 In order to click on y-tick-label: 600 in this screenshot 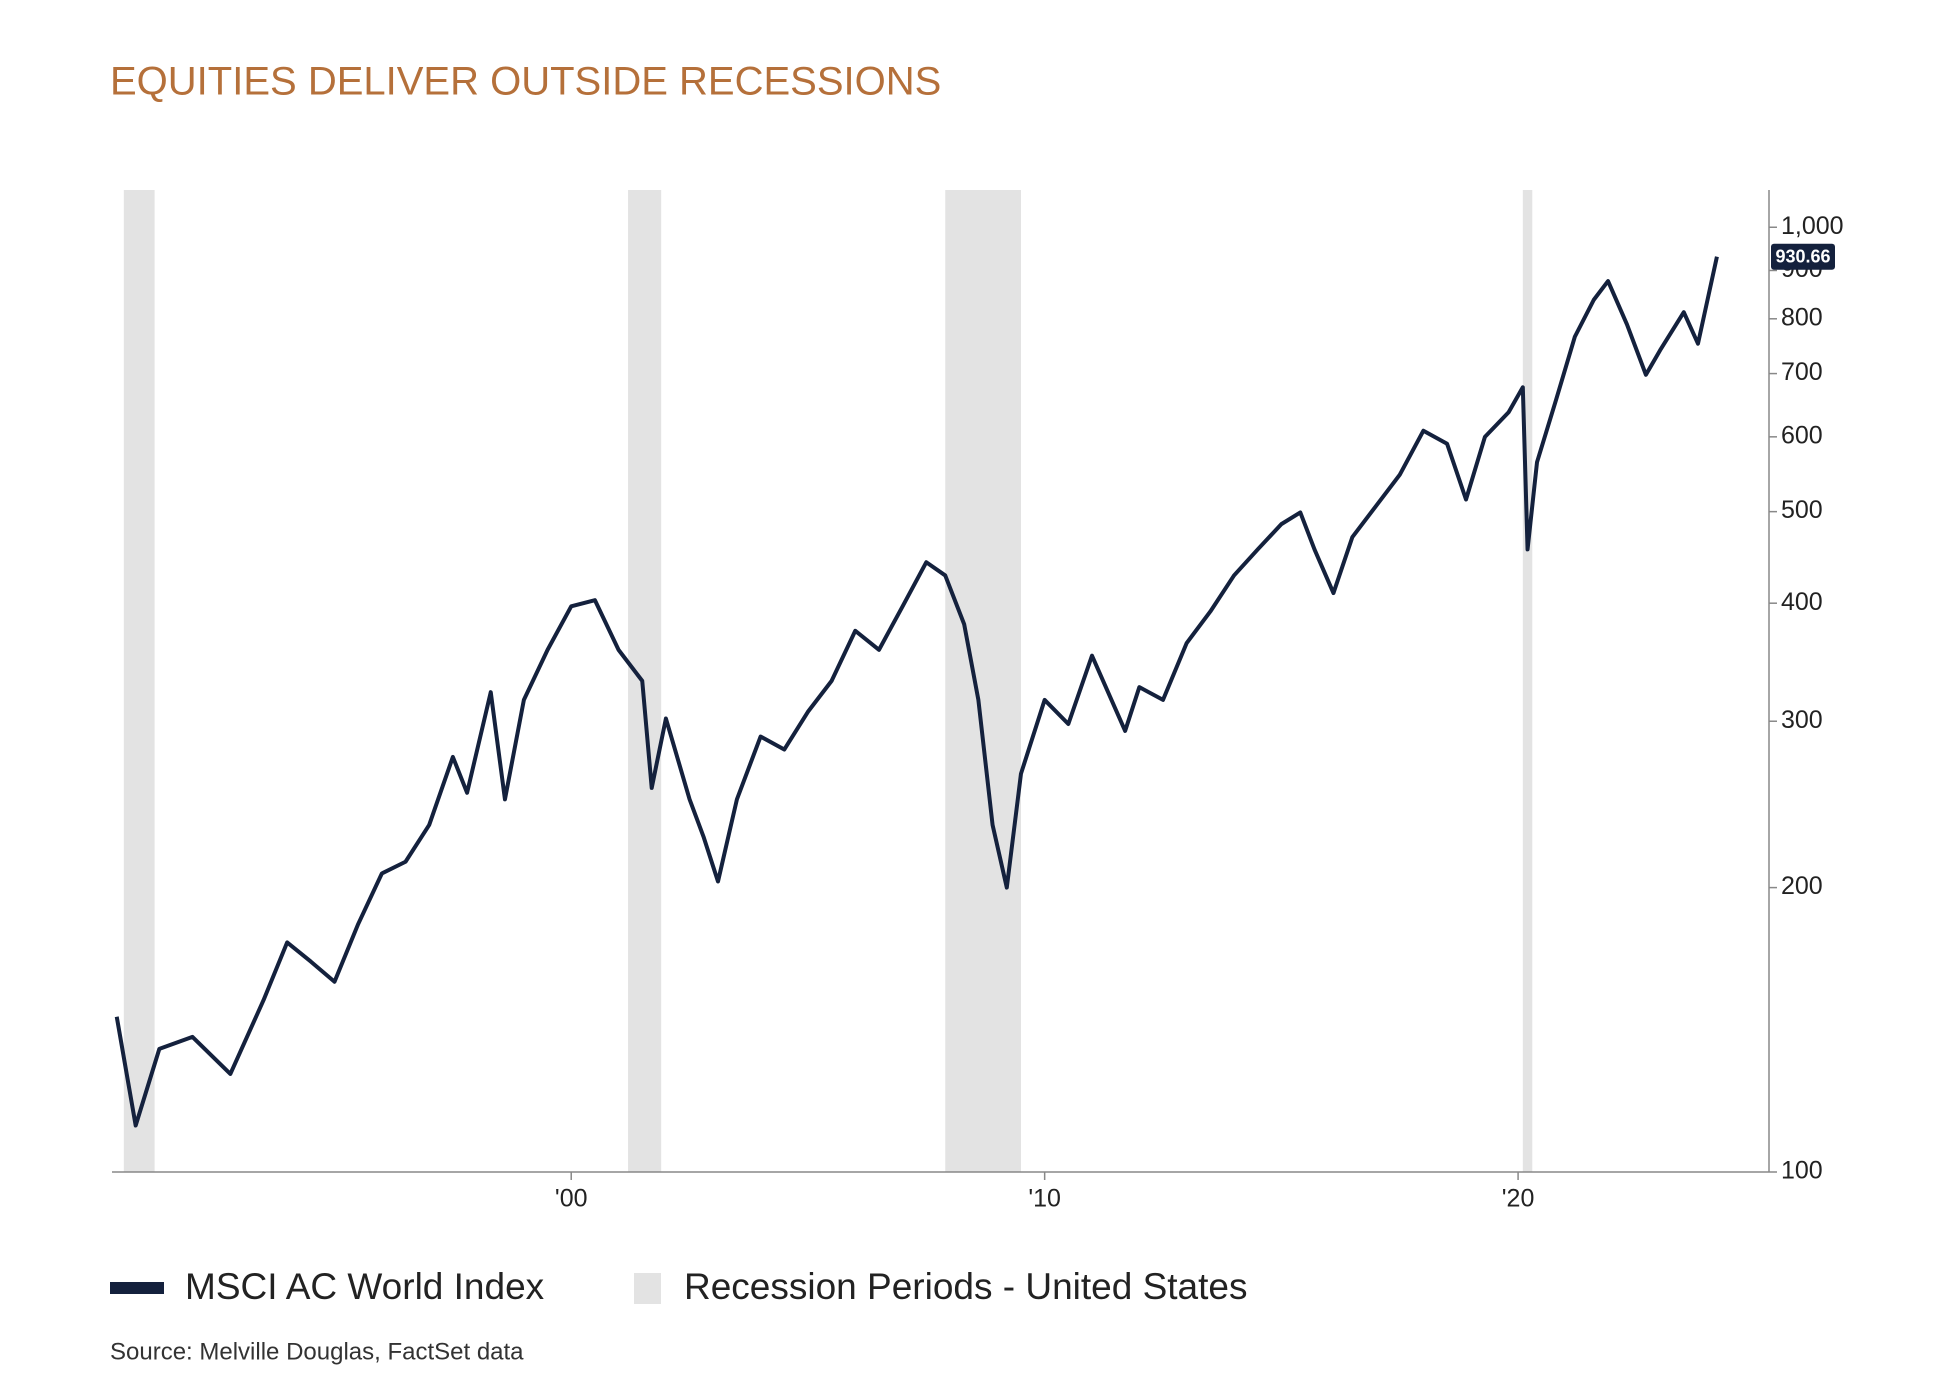, I will do `click(1802, 435)`.